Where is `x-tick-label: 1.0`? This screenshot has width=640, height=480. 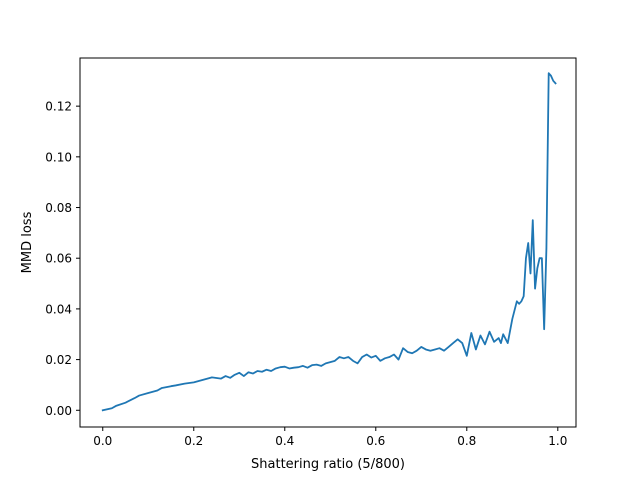
x-tick-label: 1.0 is located at coordinates (557, 441).